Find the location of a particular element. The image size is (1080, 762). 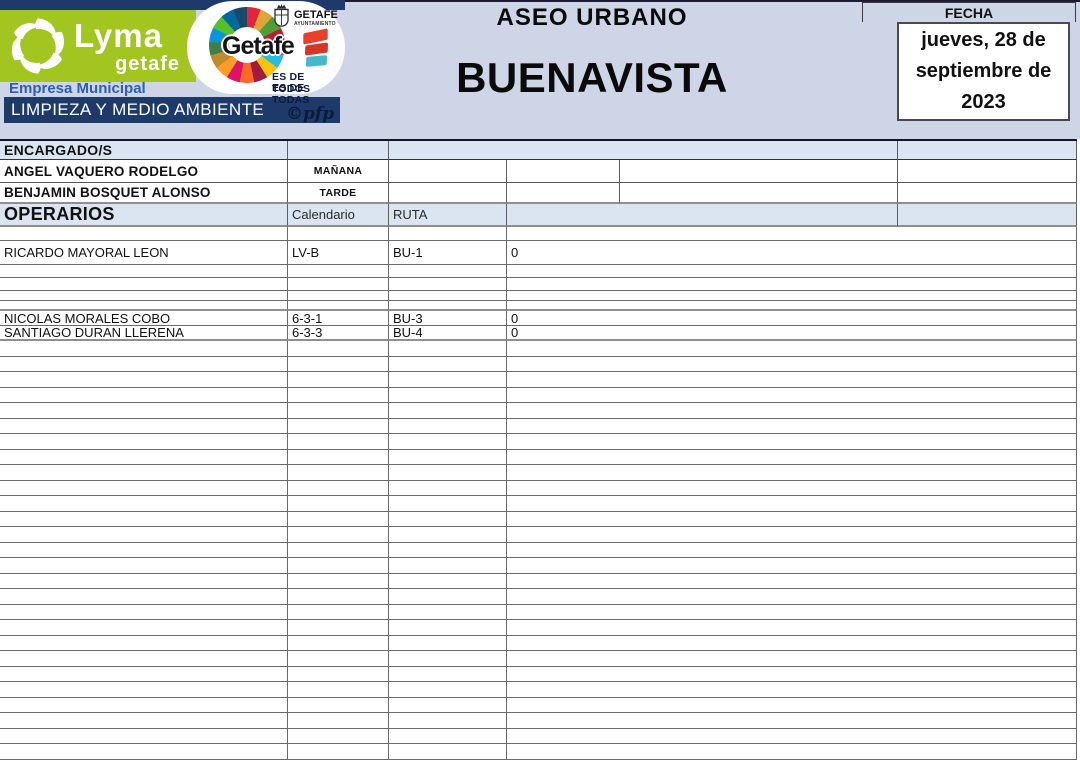

encargado-name-cell: ANGEL VAQUERO RODELGO is located at coordinates (144, 171).